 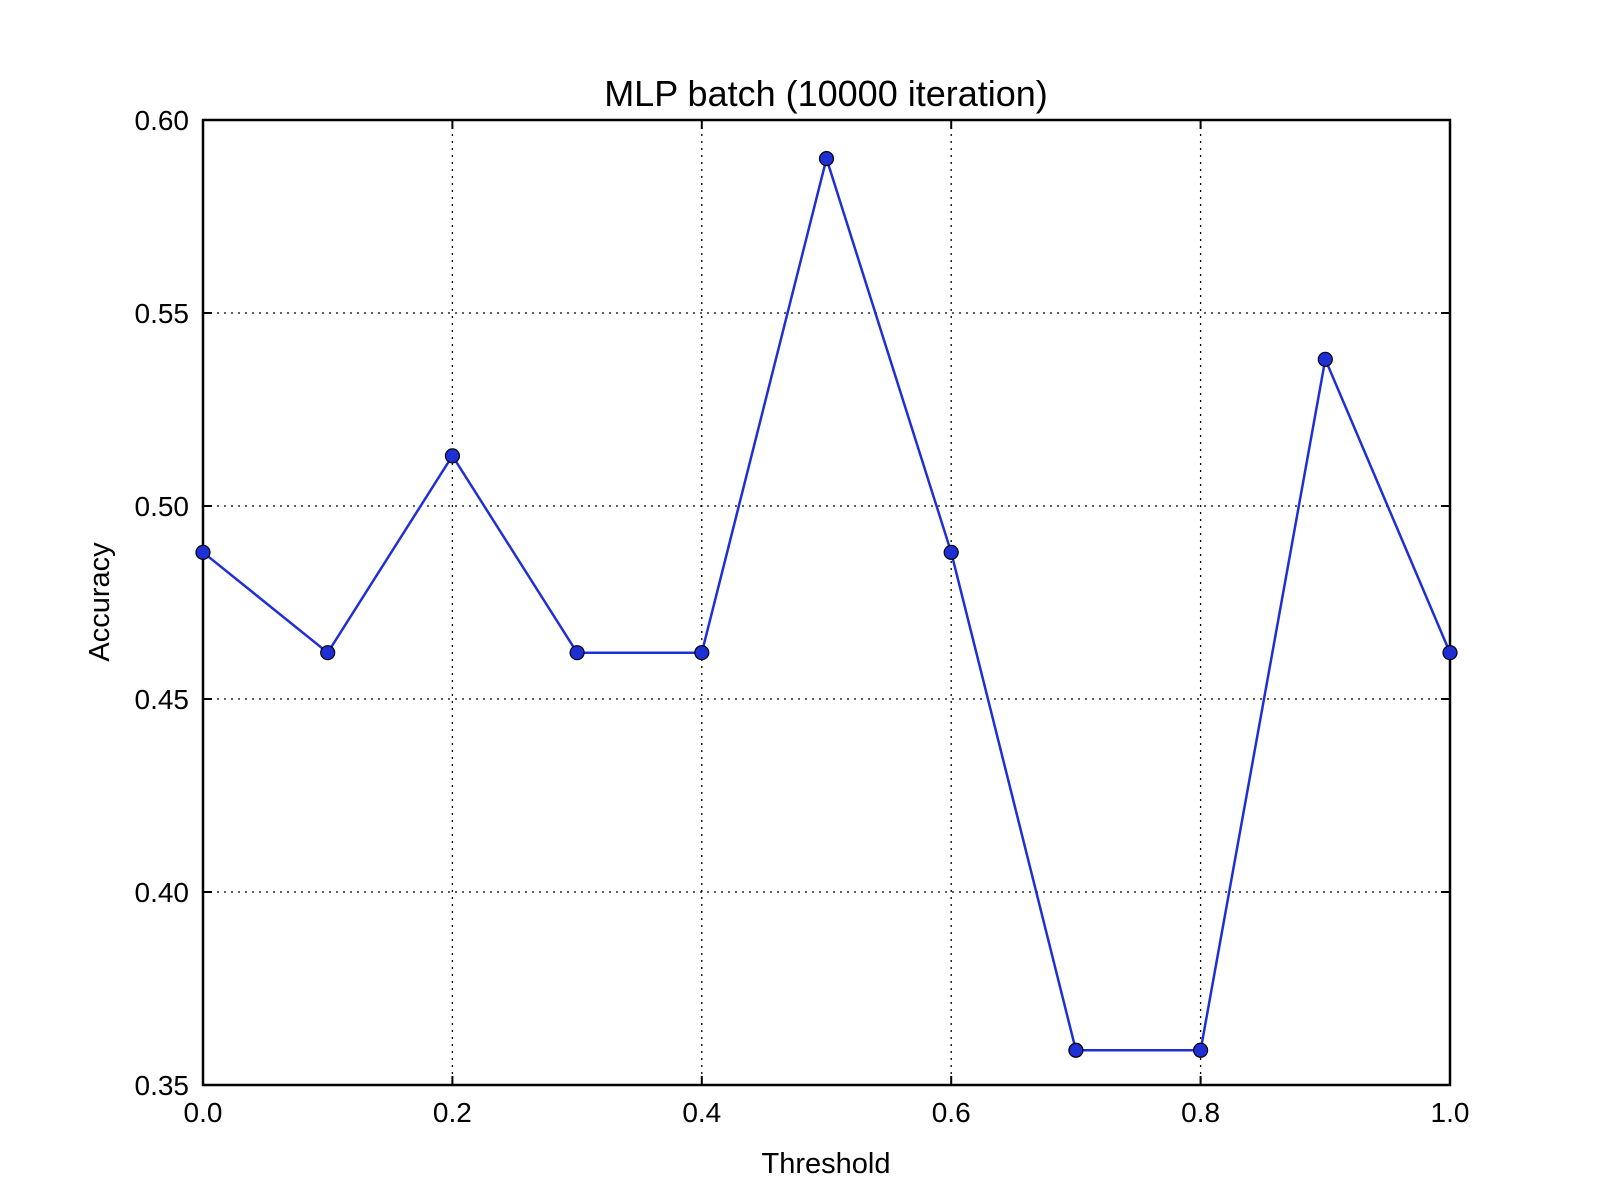 What do you see at coordinates (162, 892) in the screenshot?
I see `y-tick-label: 0.40` at bounding box center [162, 892].